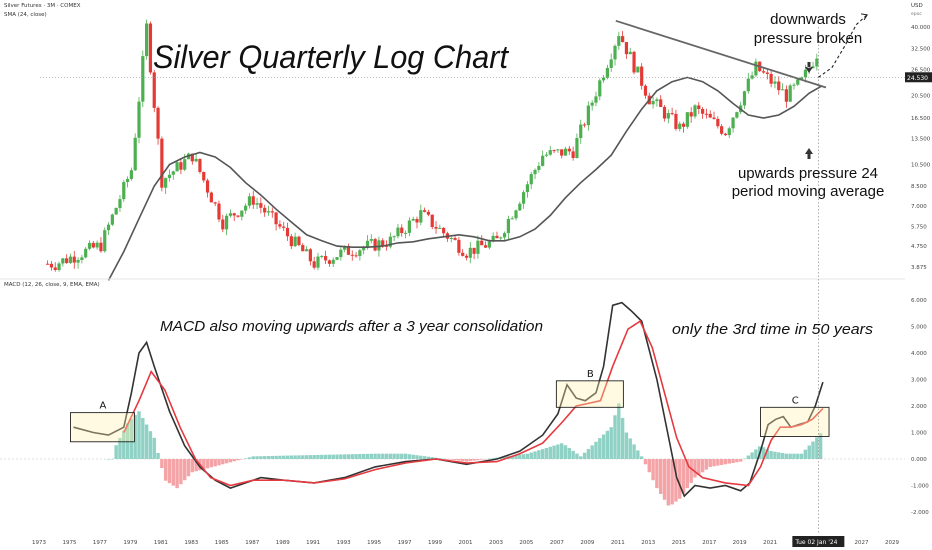 The width and height of the screenshot is (932, 550). Describe the element at coordinates (808, 19) in the screenshot. I see `downwards-note-line1: downwards` at that location.